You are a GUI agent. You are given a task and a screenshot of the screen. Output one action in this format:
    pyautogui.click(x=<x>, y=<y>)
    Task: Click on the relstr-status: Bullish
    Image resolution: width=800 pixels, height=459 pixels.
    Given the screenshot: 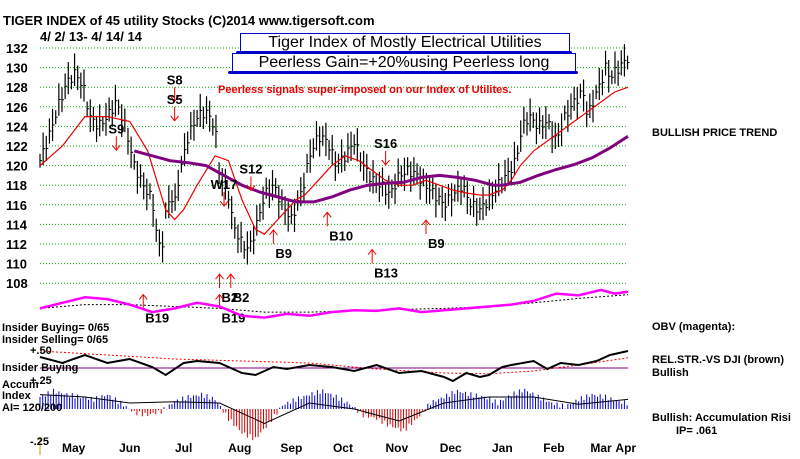 What is the action you would take?
    pyautogui.click(x=670, y=373)
    